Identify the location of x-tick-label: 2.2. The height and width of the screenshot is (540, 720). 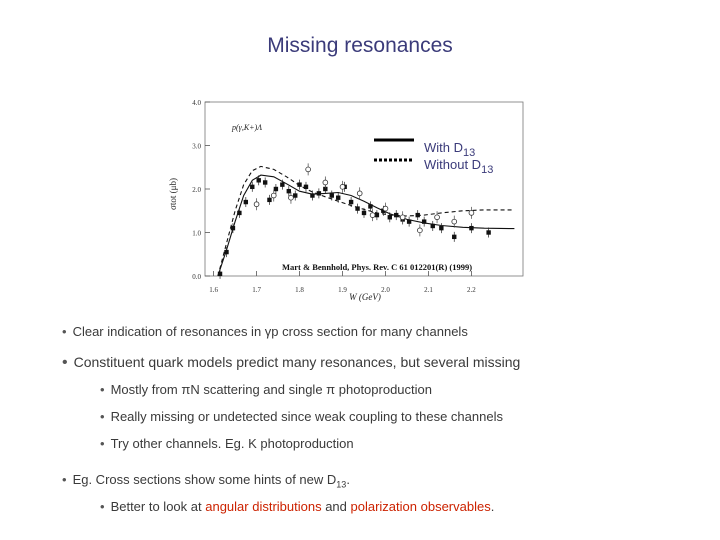
(471, 290).